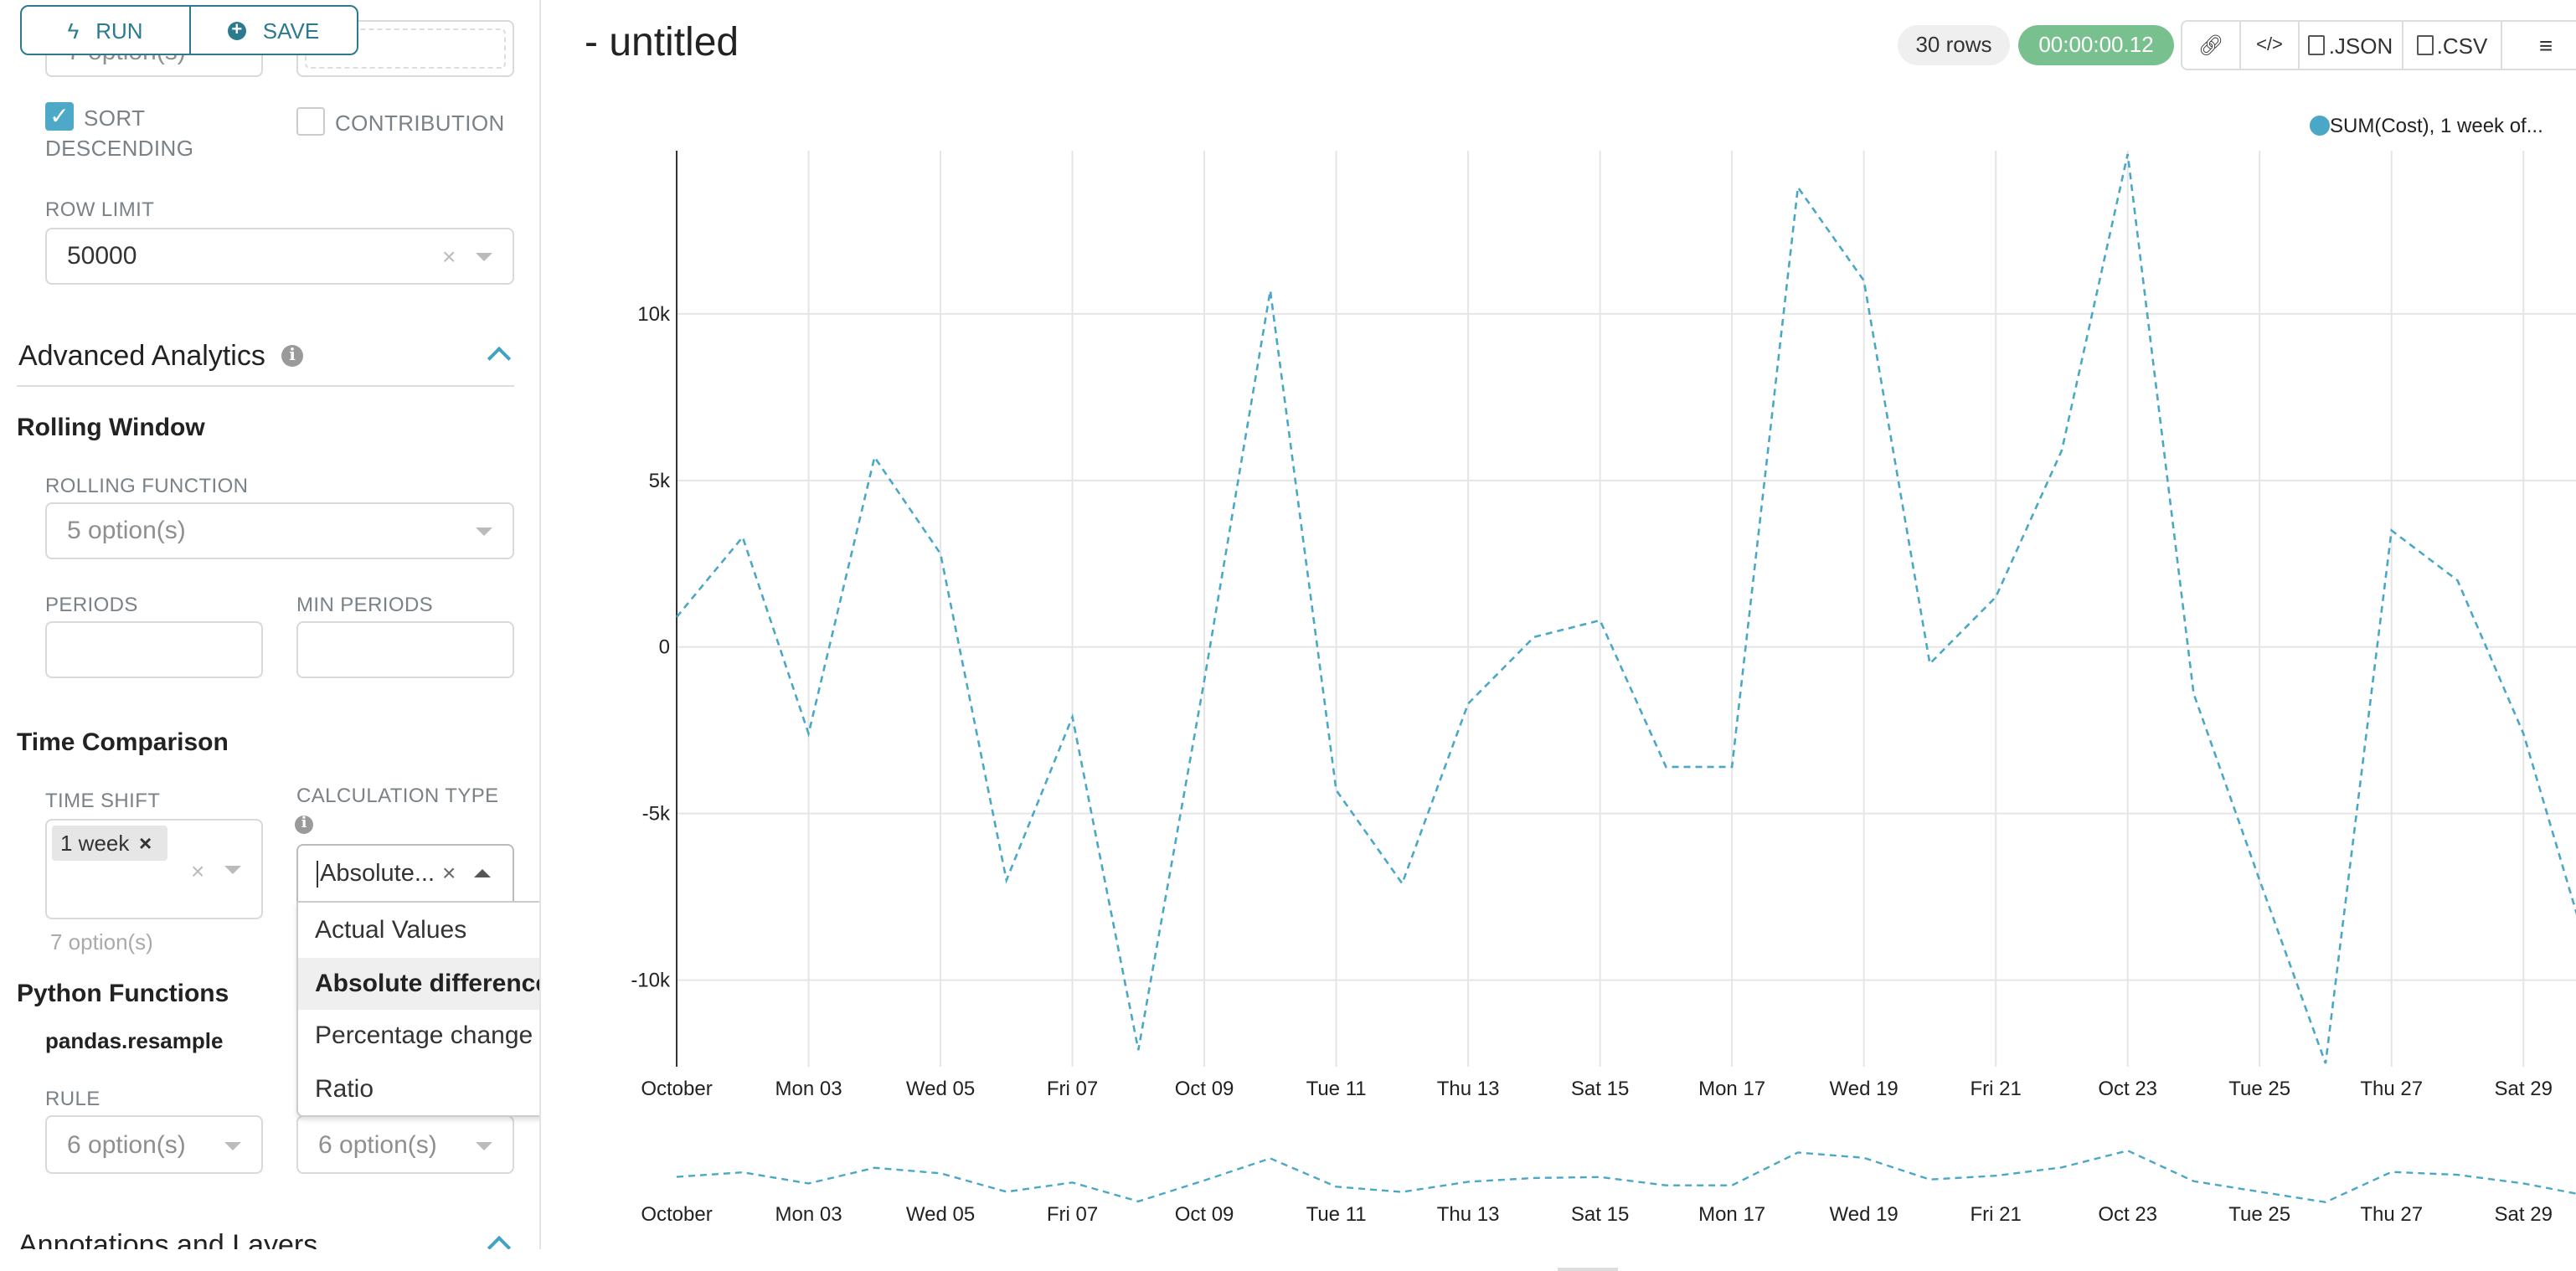 This screenshot has width=2576, height=1271. I want to click on mini-x-tick-label: Oct 23, so click(2127, 1214).